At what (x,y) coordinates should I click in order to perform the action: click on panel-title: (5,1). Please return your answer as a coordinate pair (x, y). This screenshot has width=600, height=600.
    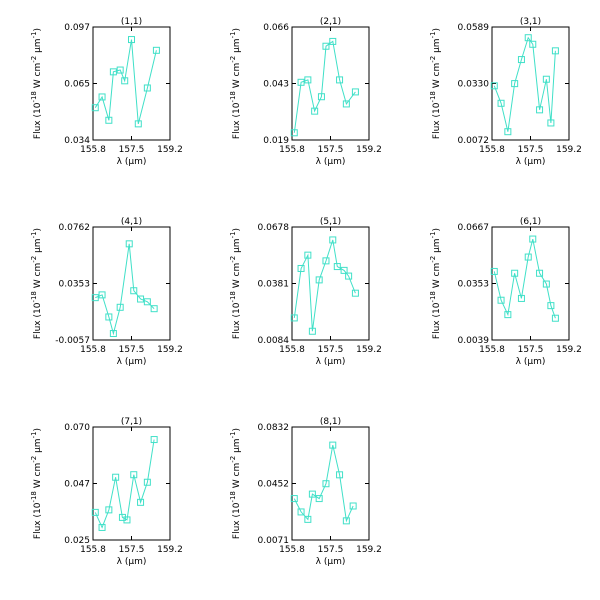
    Looking at the image, I should click on (330, 222).